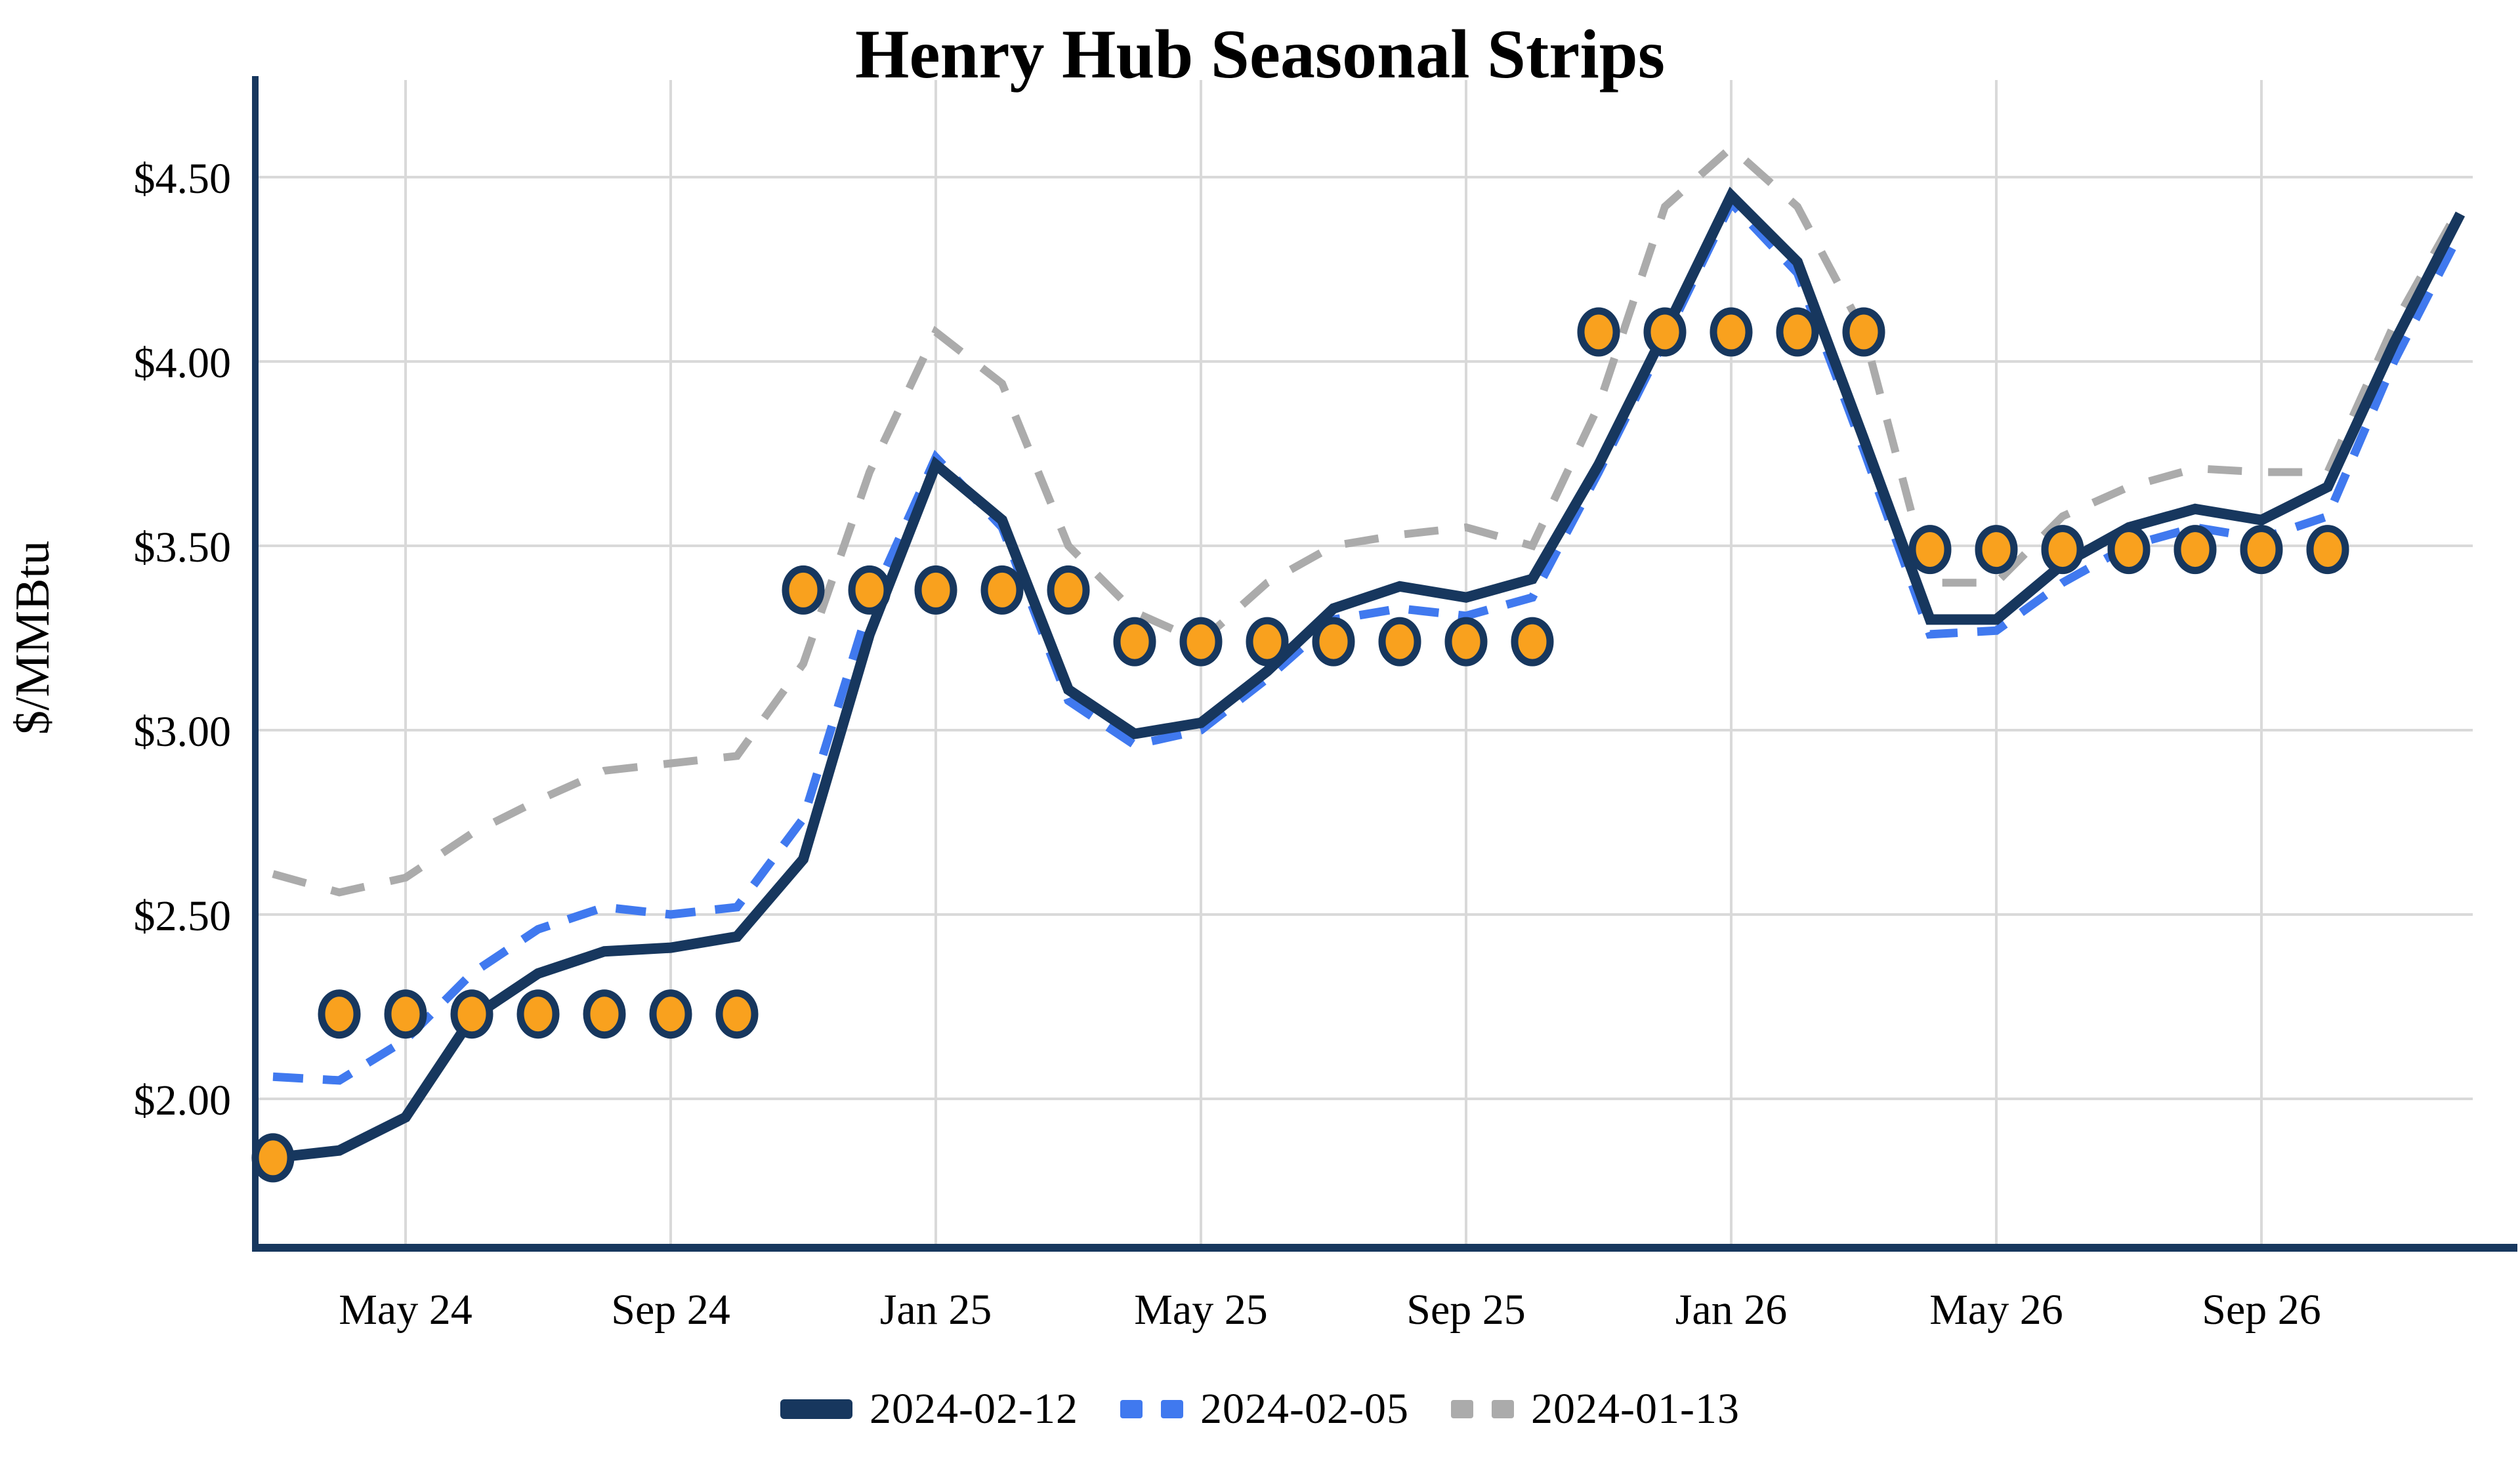  I want to click on legend-label: 2024-01-13, so click(1635, 1409).